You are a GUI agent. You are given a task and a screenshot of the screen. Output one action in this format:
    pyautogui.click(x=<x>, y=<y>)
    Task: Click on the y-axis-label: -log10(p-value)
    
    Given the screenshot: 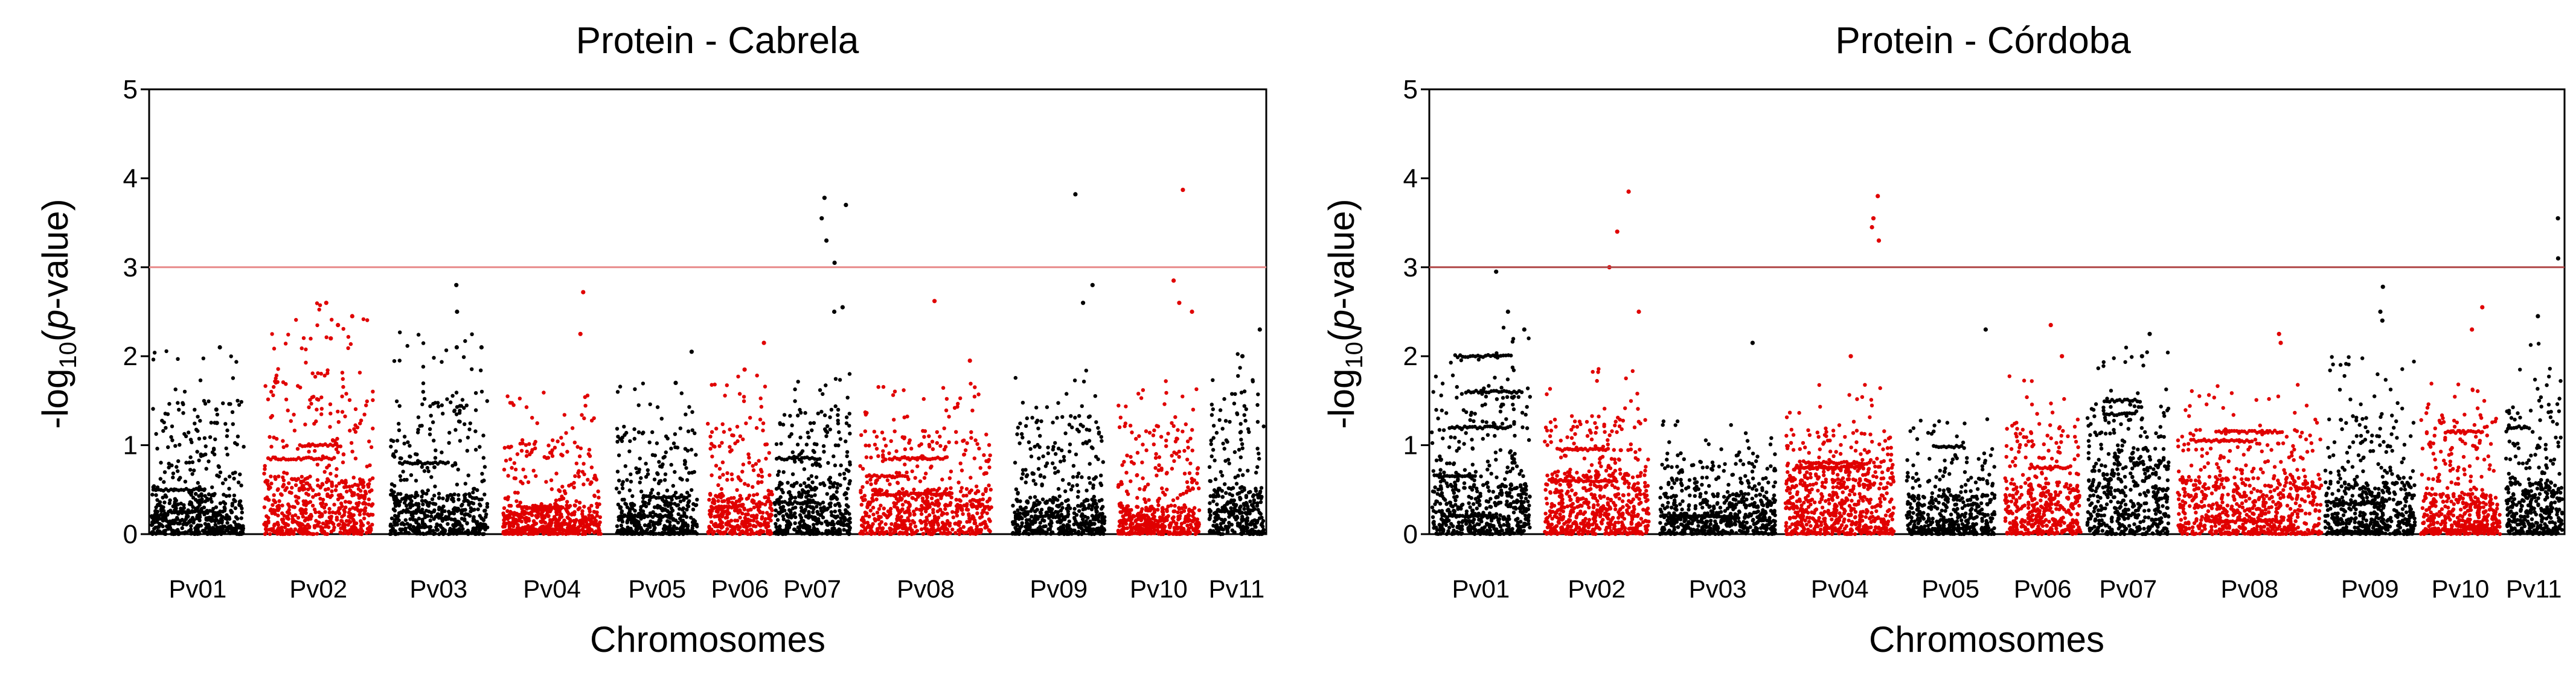 What is the action you would take?
    pyautogui.click(x=58, y=314)
    